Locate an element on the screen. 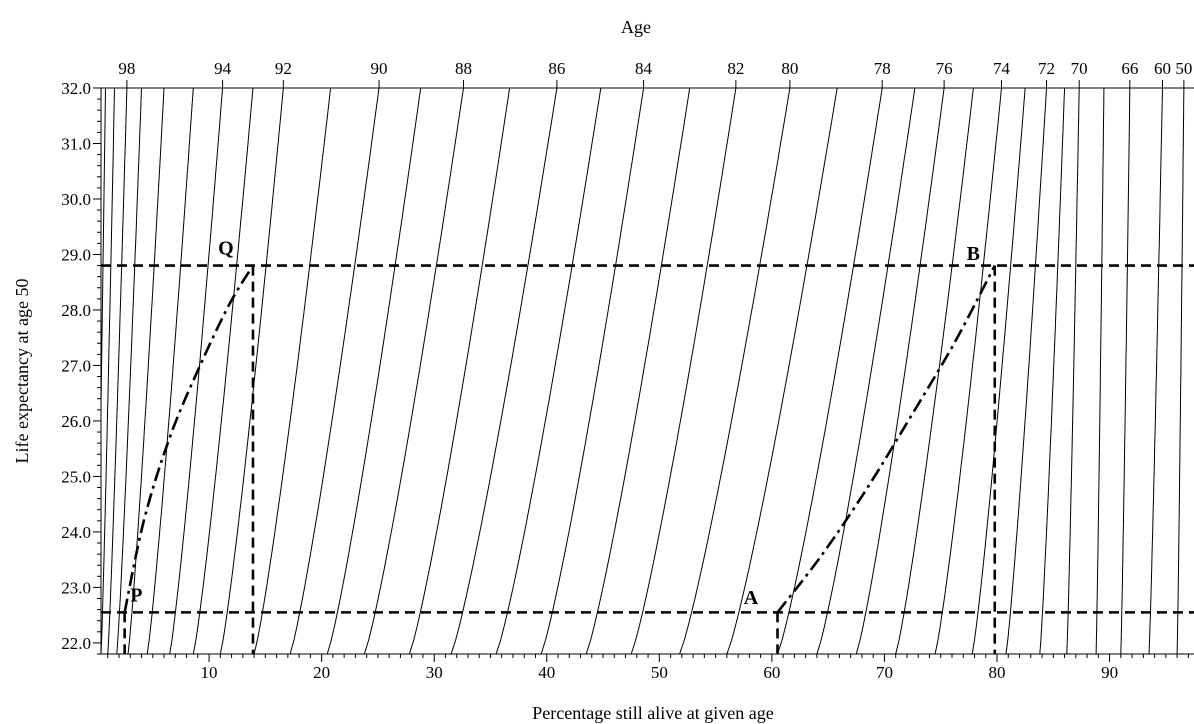 This screenshot has height=724, width=1194. x-tick-label: 10 is located at coordinates (209, 672).